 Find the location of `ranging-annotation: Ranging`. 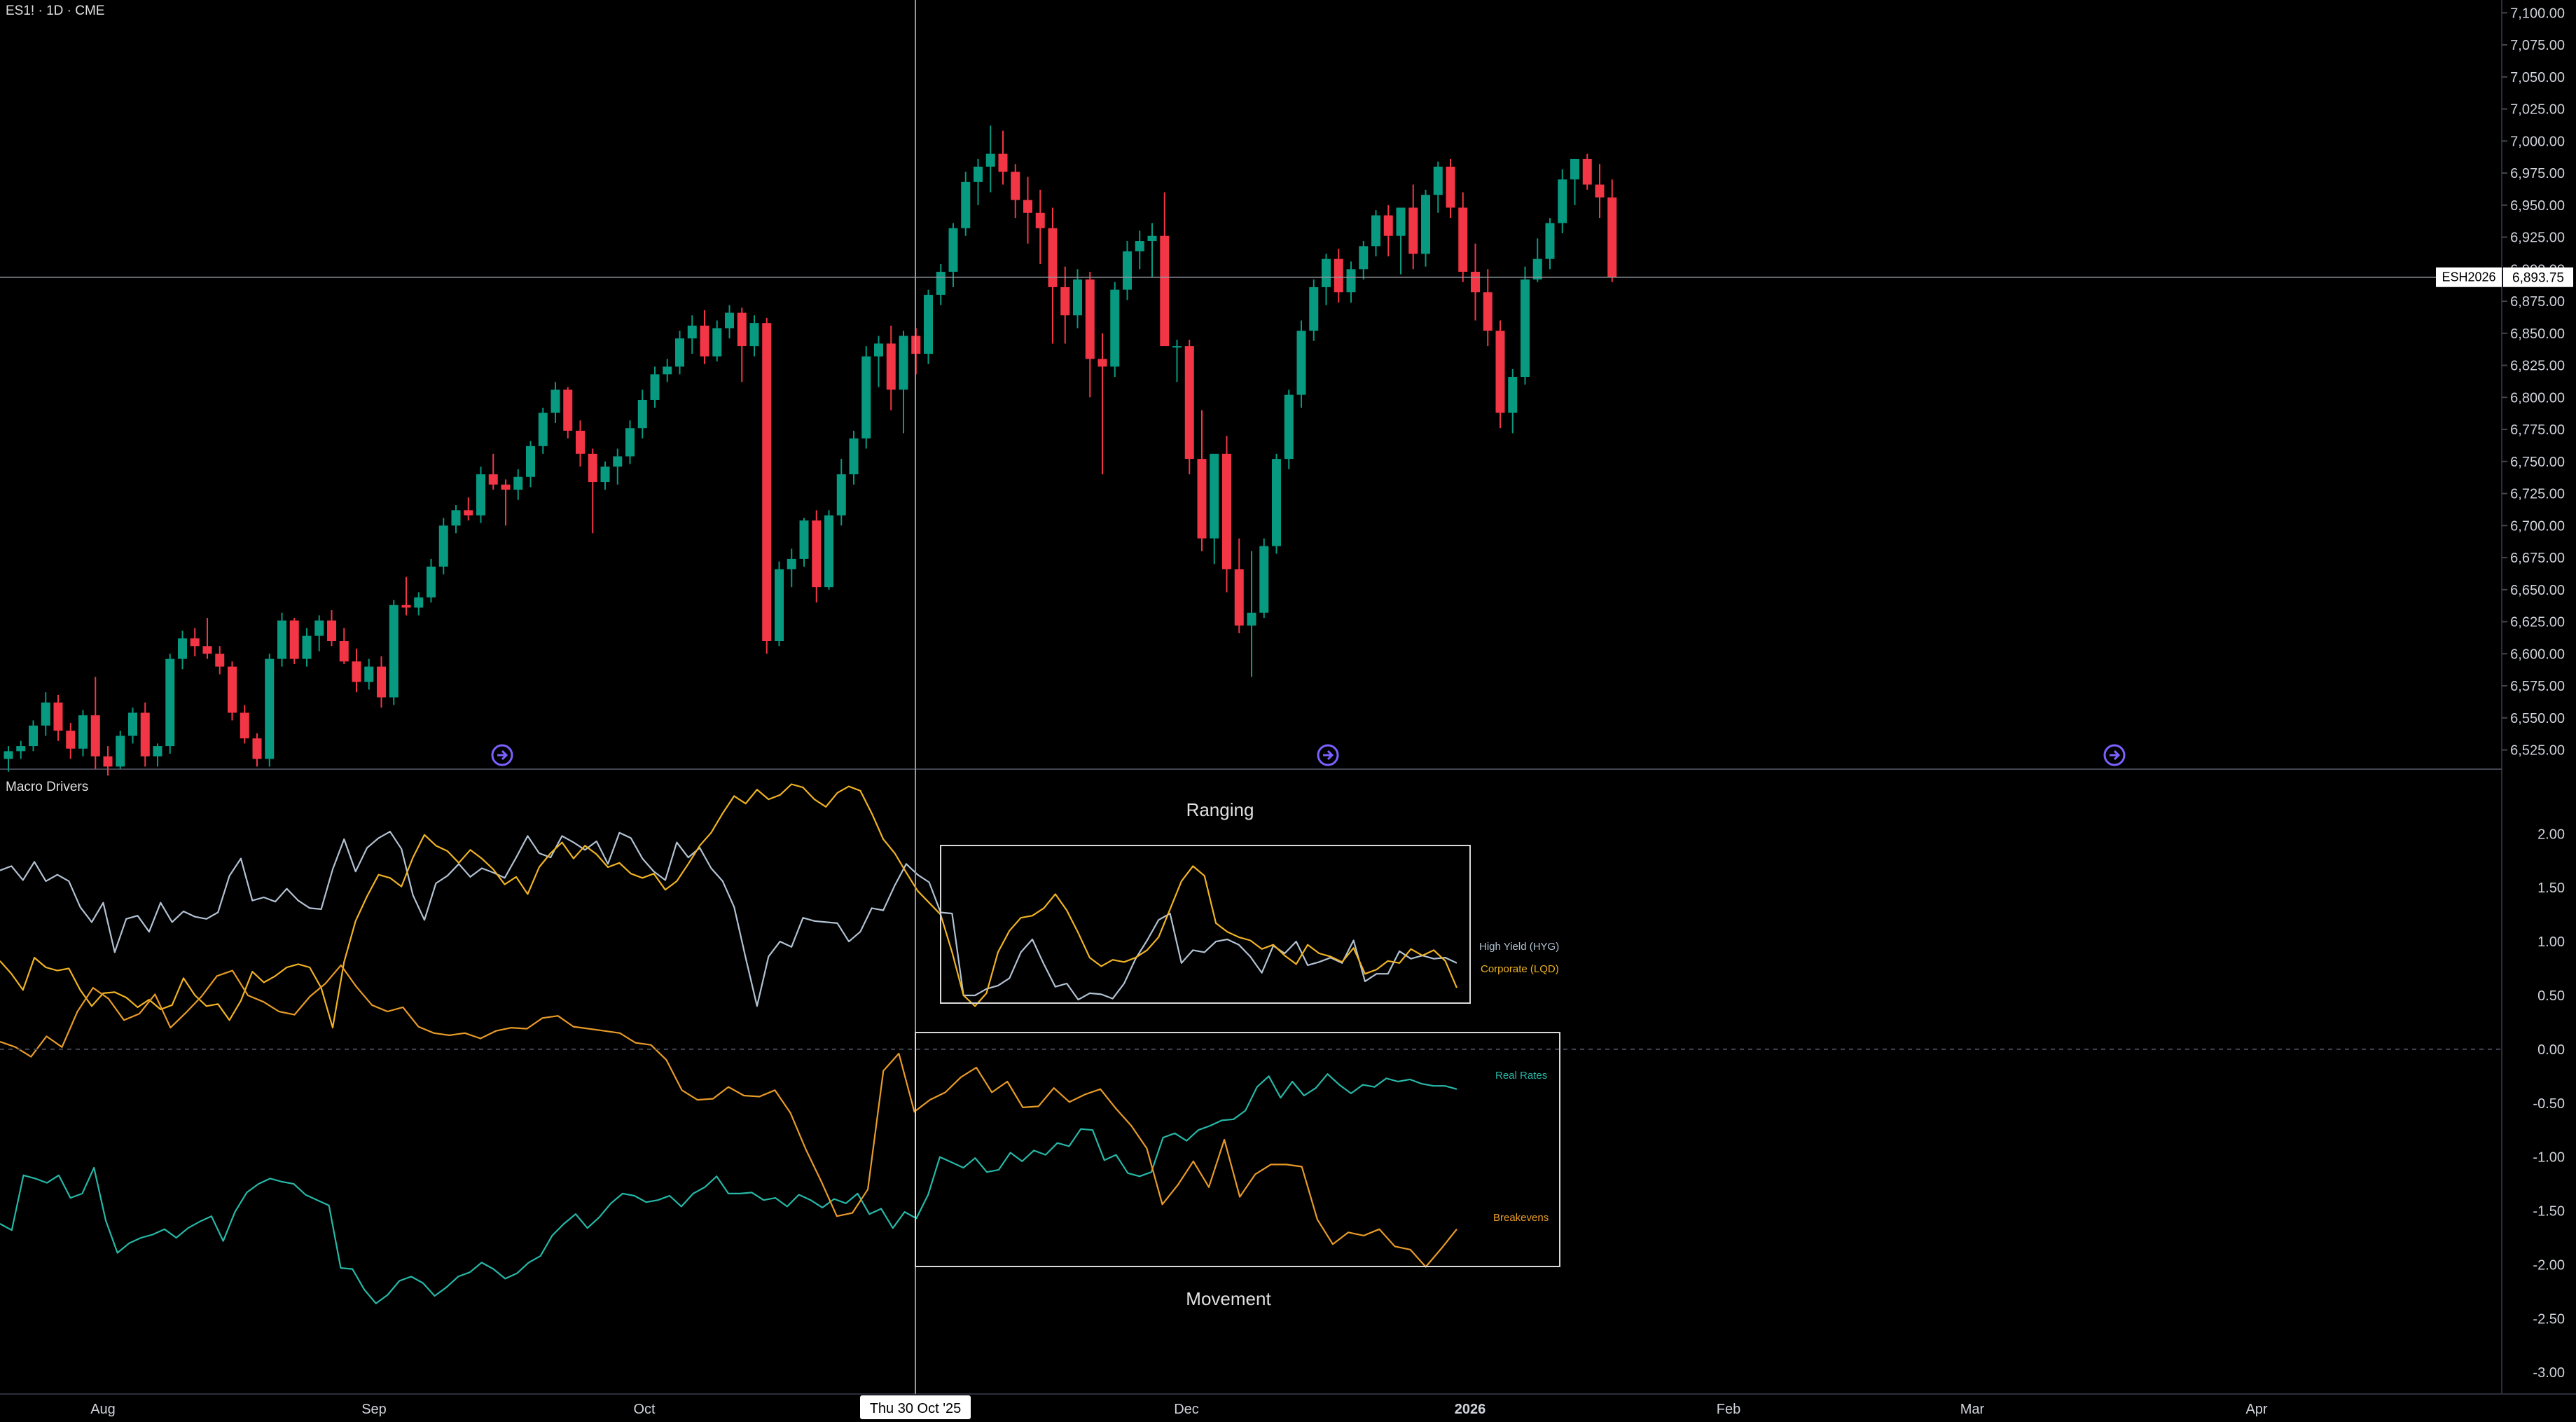

ranging-annotation: Ranging is located at coordinates (1220, 809).